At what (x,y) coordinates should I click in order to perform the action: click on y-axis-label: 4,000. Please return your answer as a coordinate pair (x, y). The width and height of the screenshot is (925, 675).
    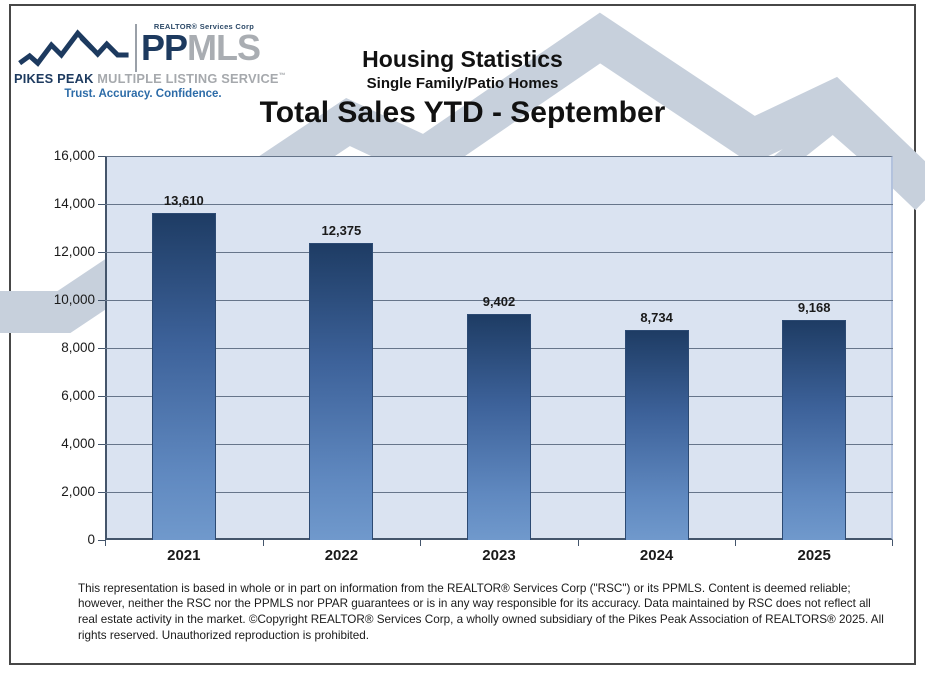
    Looking at the image, I should click on (78, 443).